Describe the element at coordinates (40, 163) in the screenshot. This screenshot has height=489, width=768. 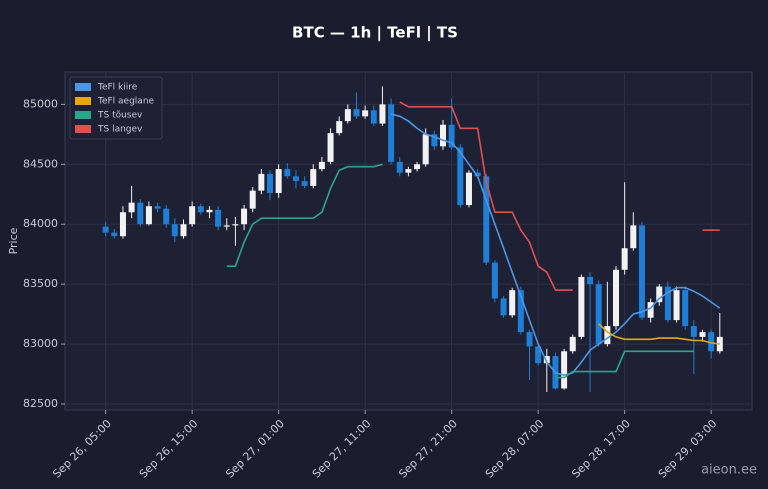
I see `y-tick-label: 84500` at that location.